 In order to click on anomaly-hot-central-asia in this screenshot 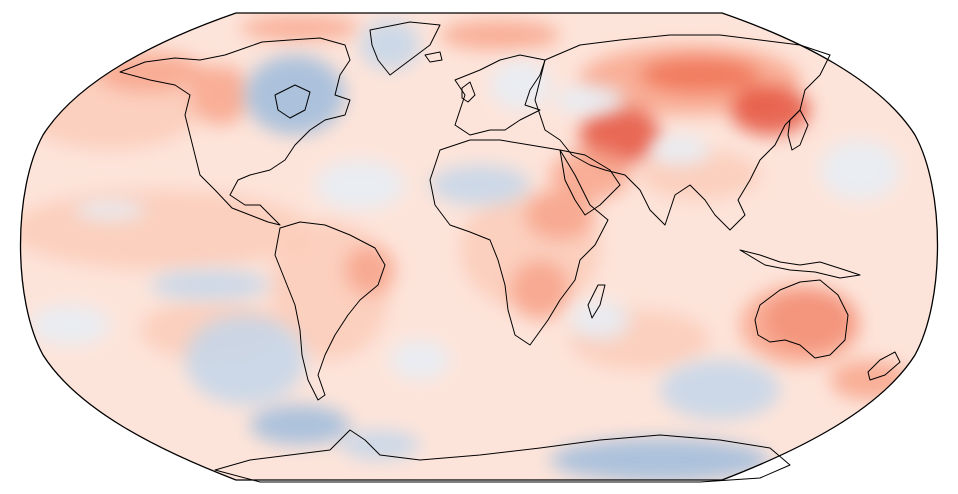, I will do `click(620, 135)`.